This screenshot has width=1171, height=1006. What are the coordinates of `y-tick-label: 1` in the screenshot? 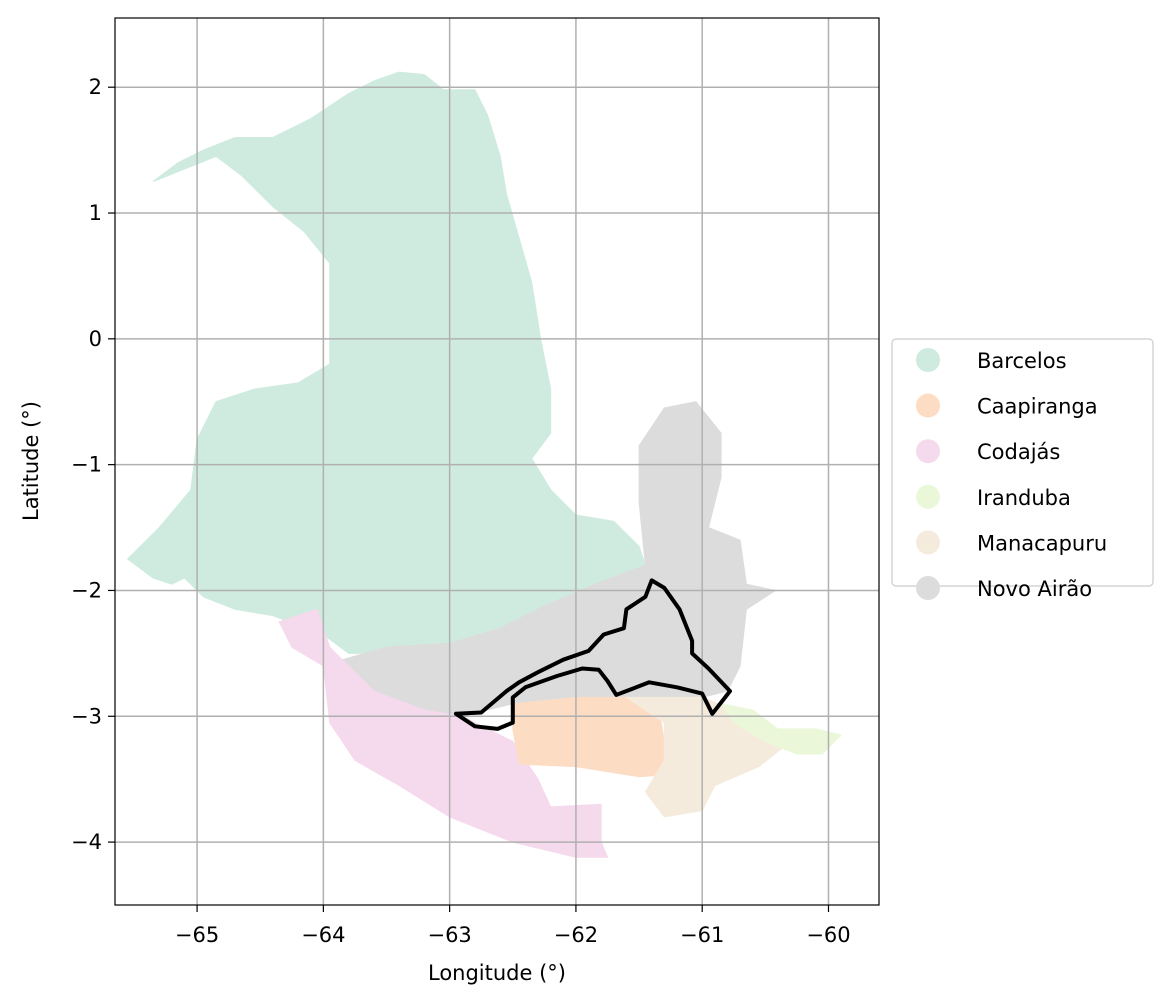 It's located at (95, 213).